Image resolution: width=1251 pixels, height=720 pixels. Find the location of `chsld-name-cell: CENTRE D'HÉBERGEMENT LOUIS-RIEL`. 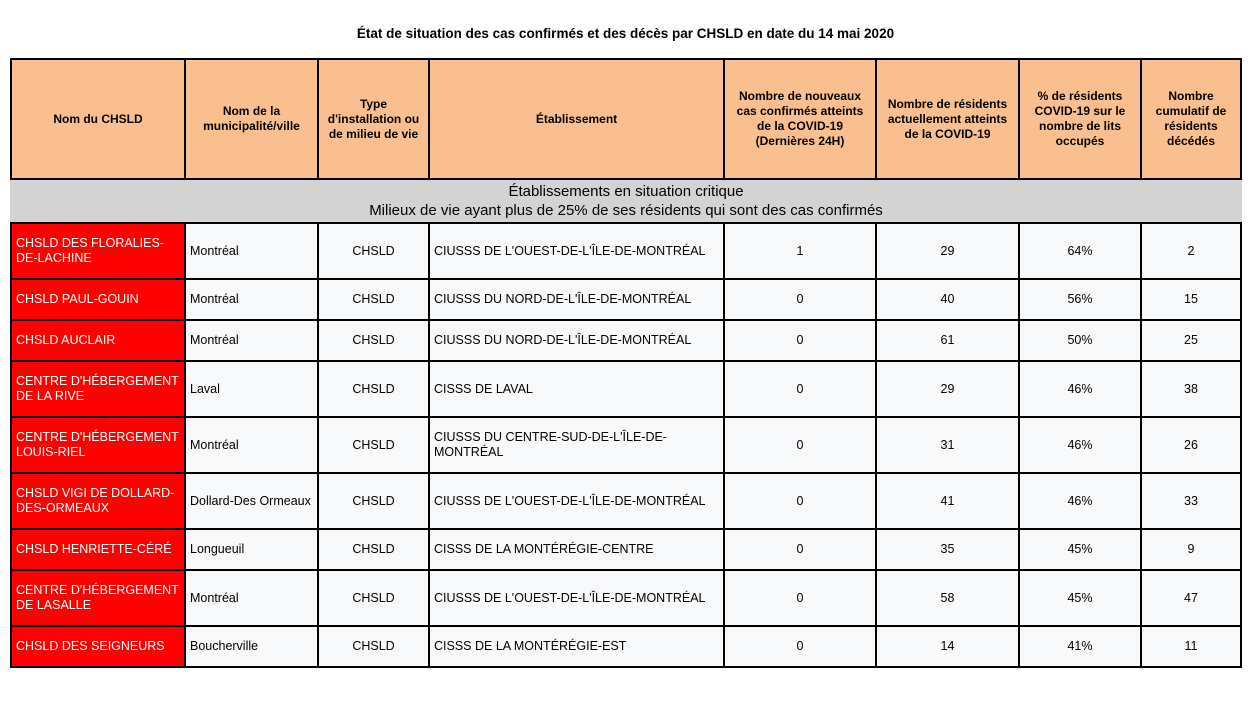

chsld-name-cell: CENTRE D'HÉBERGEMENT LOUIS-RIEL is located at coordinates (98, 445).